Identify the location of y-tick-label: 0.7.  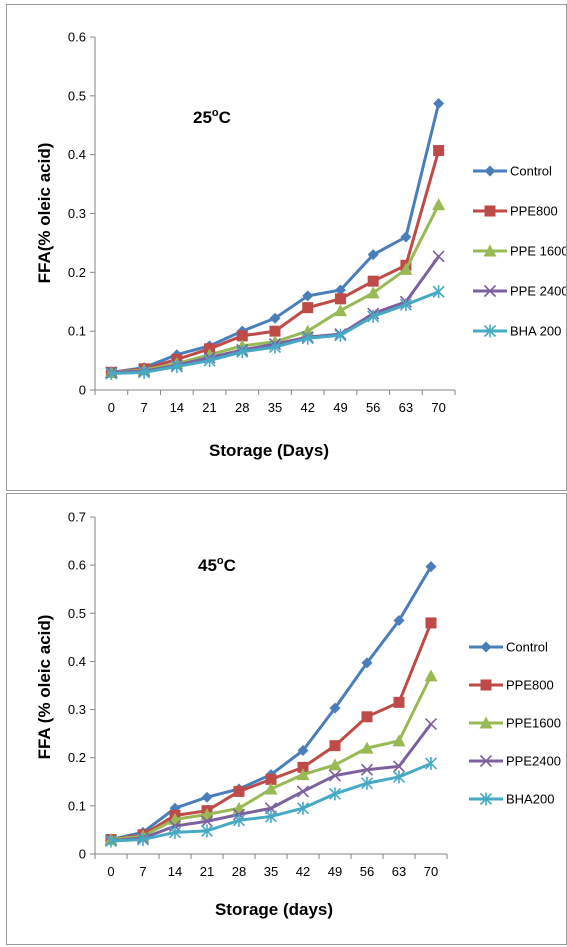
(77, 517).